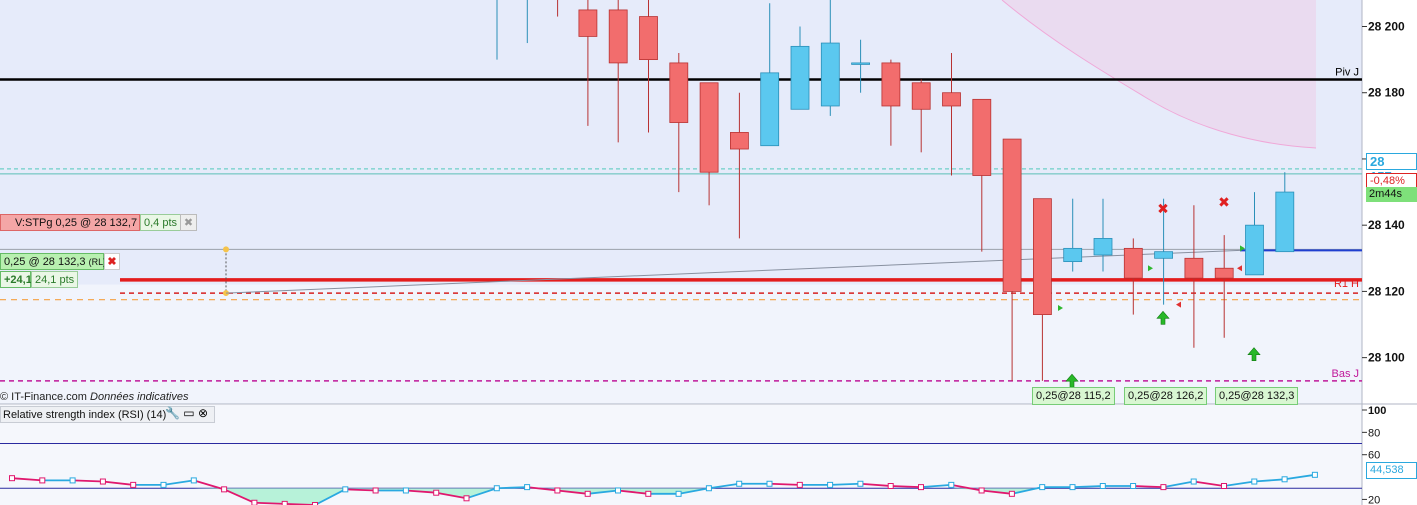  I want to click on rsi-tick-label: 20, so click(1374, 499).